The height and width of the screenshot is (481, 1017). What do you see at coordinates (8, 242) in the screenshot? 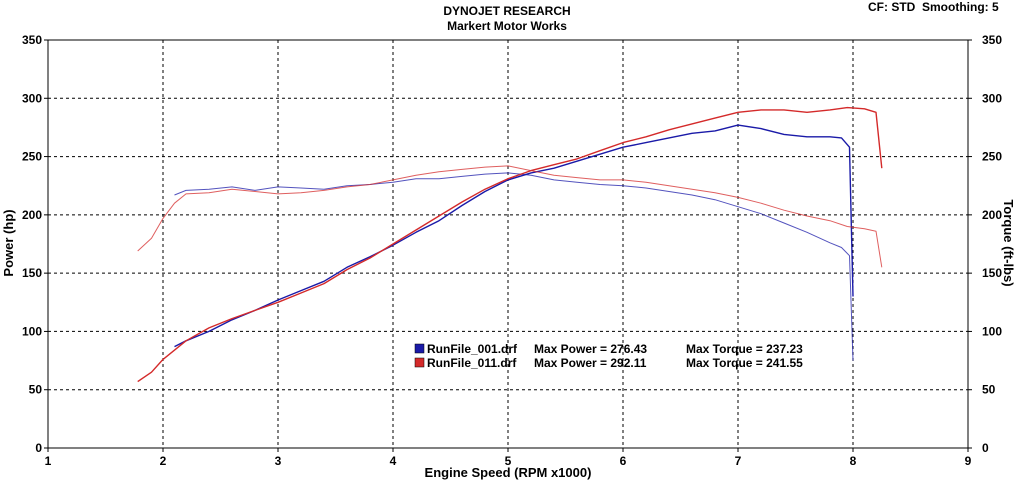
I see `y-axis-left-label: Power (hp)` at bounding box center [8, 242].